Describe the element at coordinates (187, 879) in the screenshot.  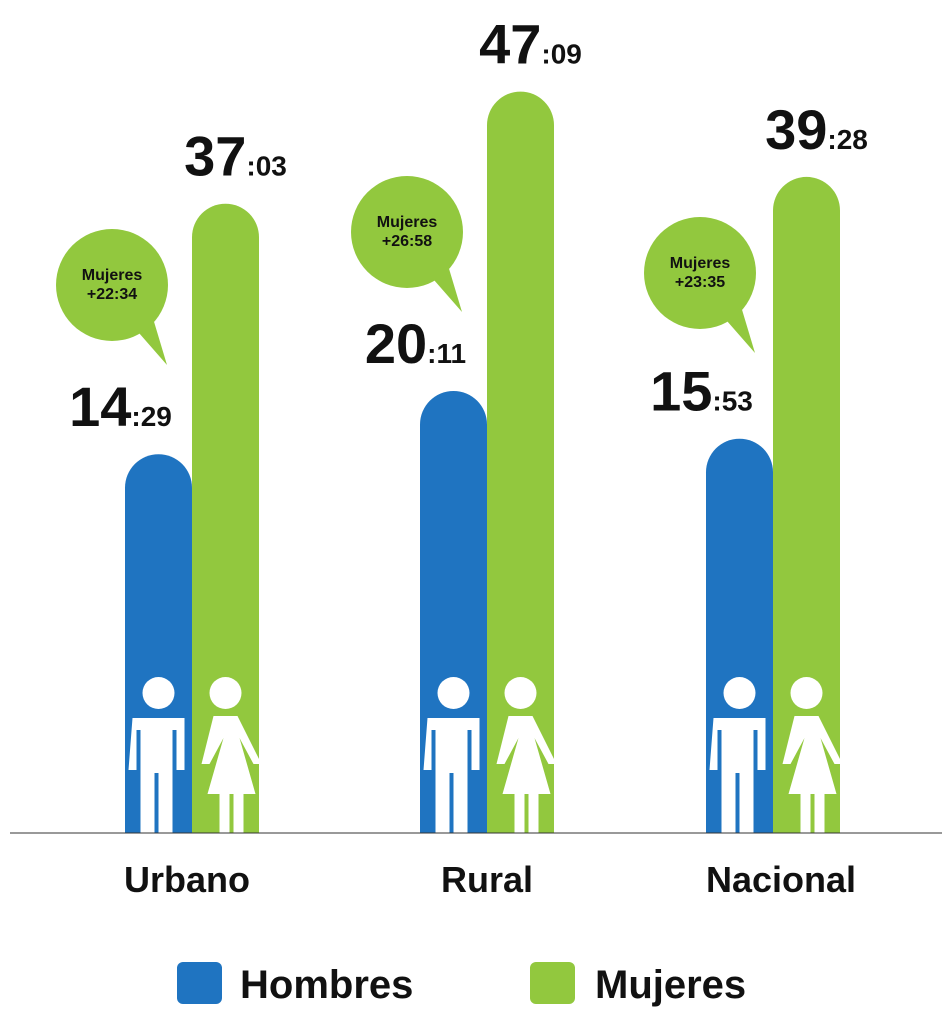
I see `x-tick-label: Urbano` at that location.